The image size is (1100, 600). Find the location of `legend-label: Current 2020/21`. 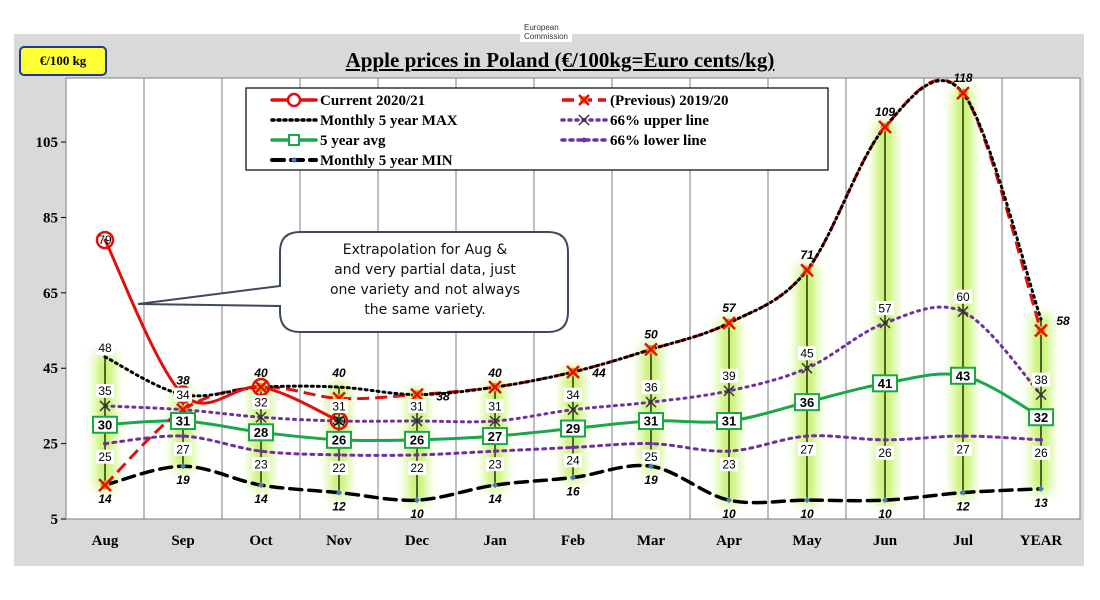

legend-label: Current 2020/21 is located at coordinates (372, 101).